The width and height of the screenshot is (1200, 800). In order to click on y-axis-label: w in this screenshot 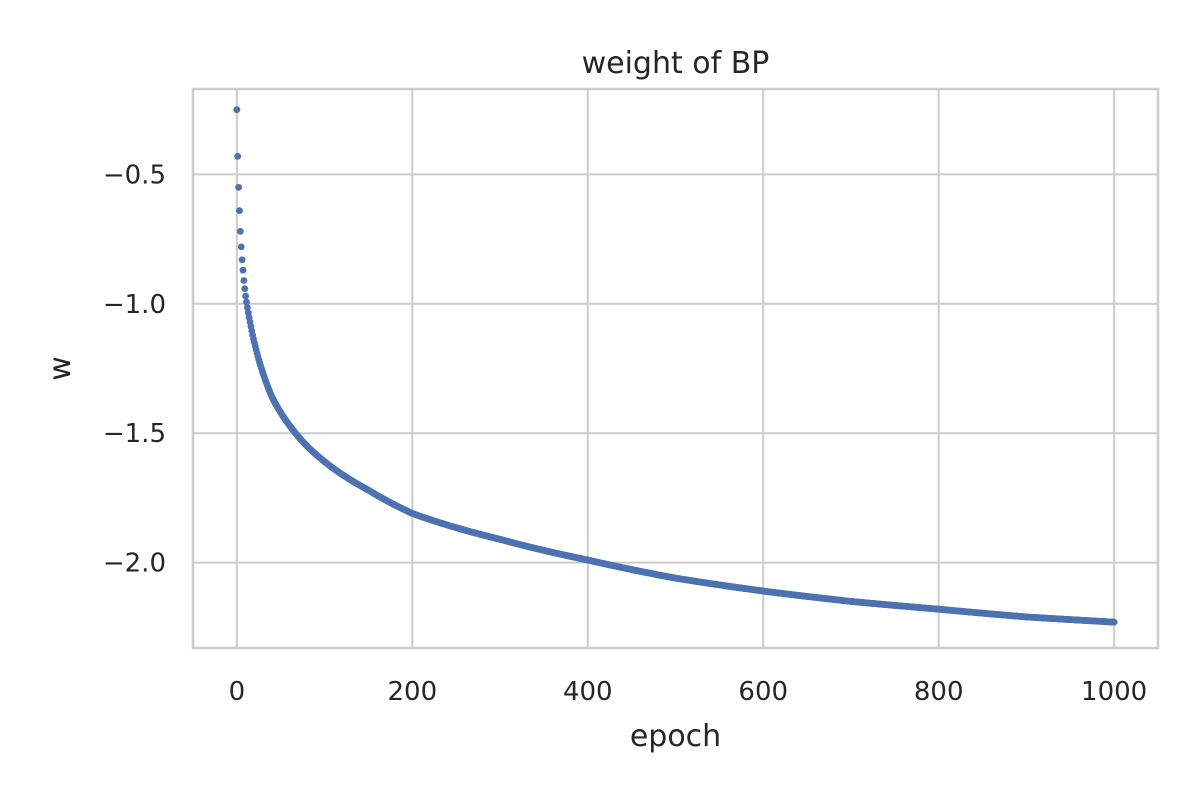, I will do `click(60, 368)`.